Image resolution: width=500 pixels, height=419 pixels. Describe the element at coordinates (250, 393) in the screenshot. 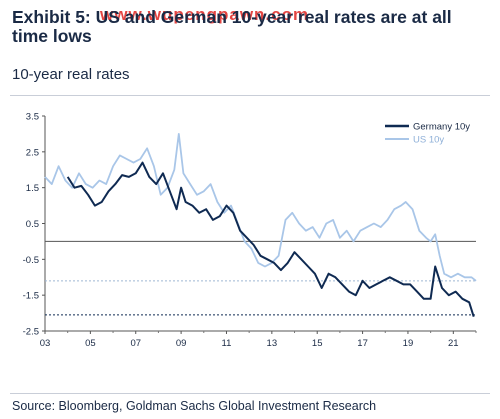

I see `bottom-divider` at that location.